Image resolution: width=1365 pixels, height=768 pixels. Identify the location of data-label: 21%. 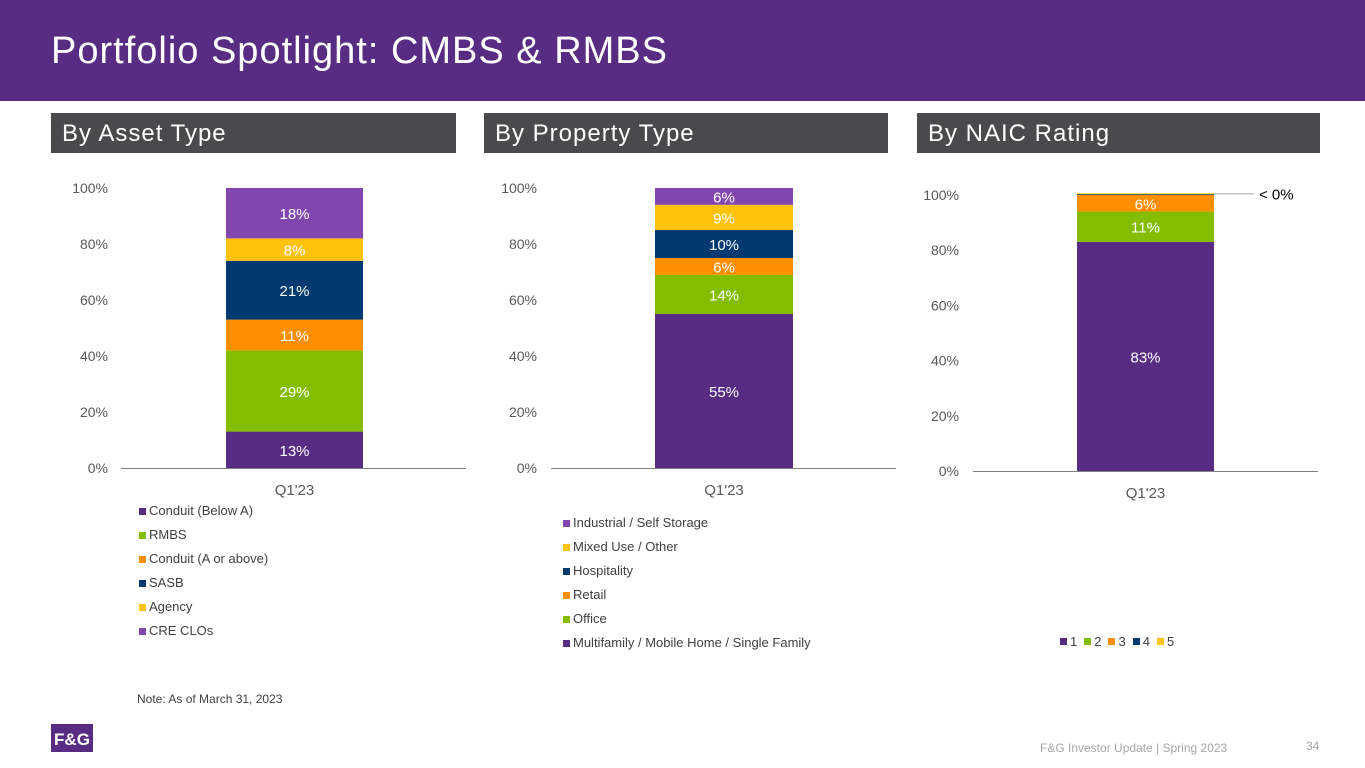
(294, 291).